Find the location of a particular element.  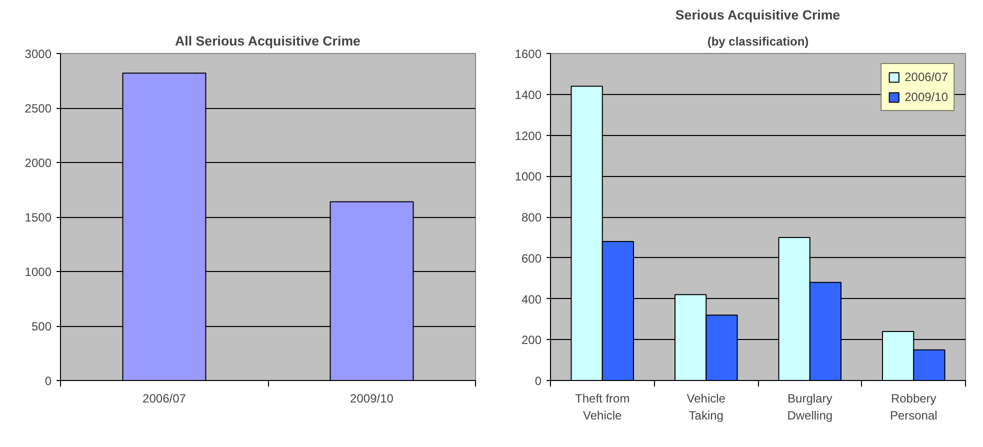

y-tick-label: 1200 is located at coordinates (528, 135).